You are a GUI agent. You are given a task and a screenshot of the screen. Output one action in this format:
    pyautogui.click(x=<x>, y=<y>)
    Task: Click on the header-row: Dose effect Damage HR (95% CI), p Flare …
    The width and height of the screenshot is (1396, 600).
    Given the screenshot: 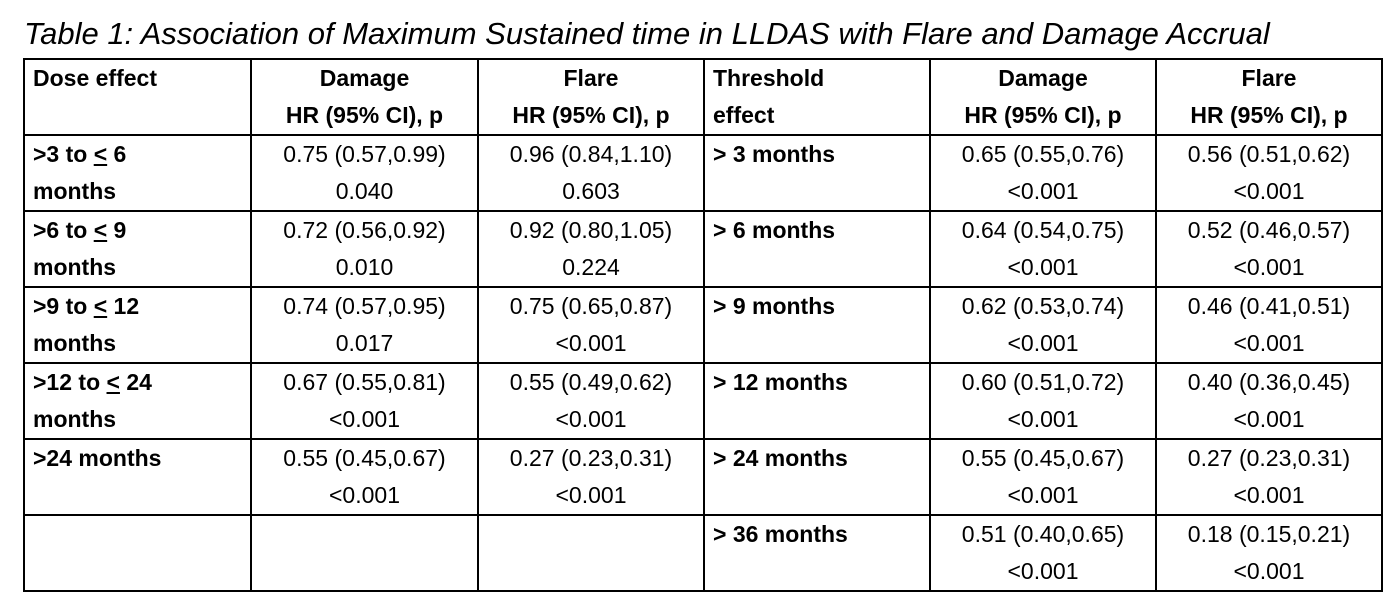 What is the action you would take?
    pyautogui.click(x=703, y=97)
    